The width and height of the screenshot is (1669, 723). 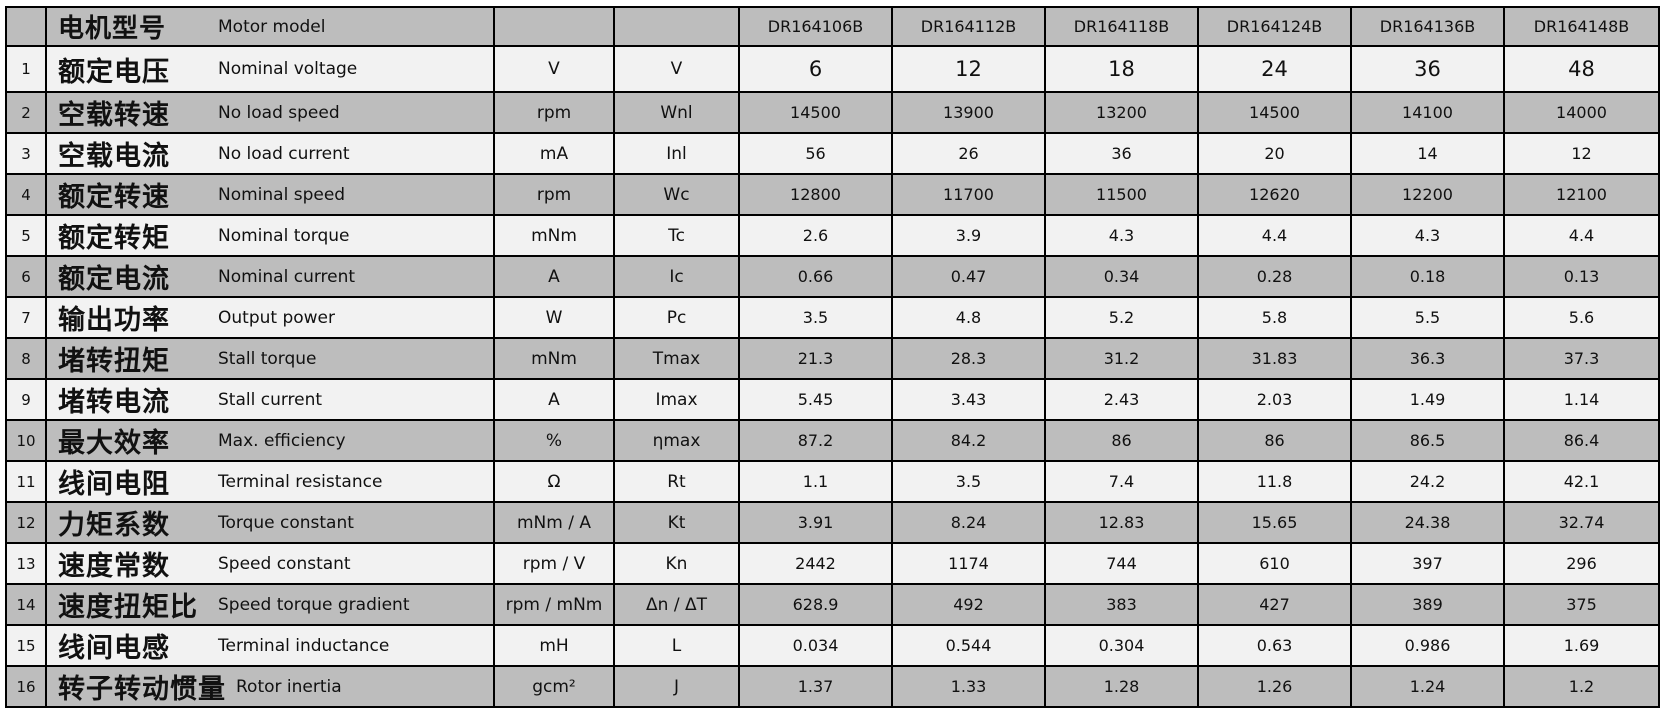 What do you see at coordinates (554, 317) in the screenshot?
I see `unit-cell: W` at bounding box center [554, 317].